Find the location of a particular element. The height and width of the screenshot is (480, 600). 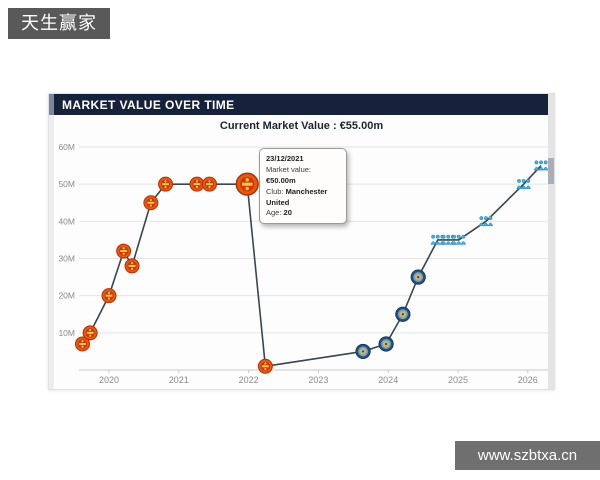

y-axis-label: 50M is located at coordinates (66, 184).